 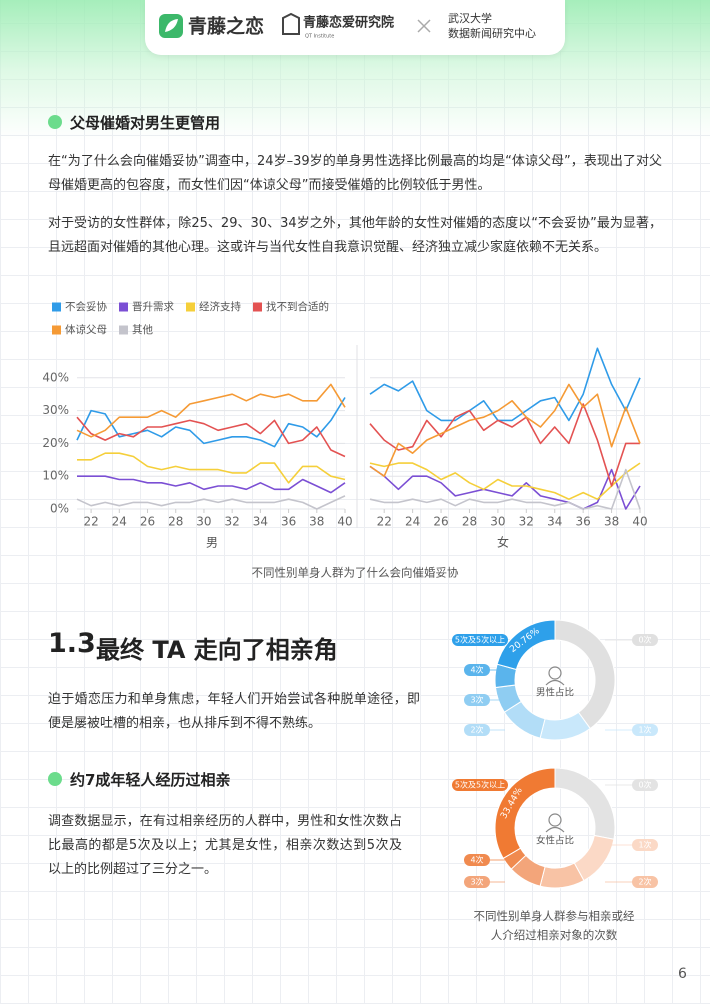 What do you see at coordinates (86, 306) in the screenshot?
I see `legend-label: 不会妥协` at bounding box center [86, 306].